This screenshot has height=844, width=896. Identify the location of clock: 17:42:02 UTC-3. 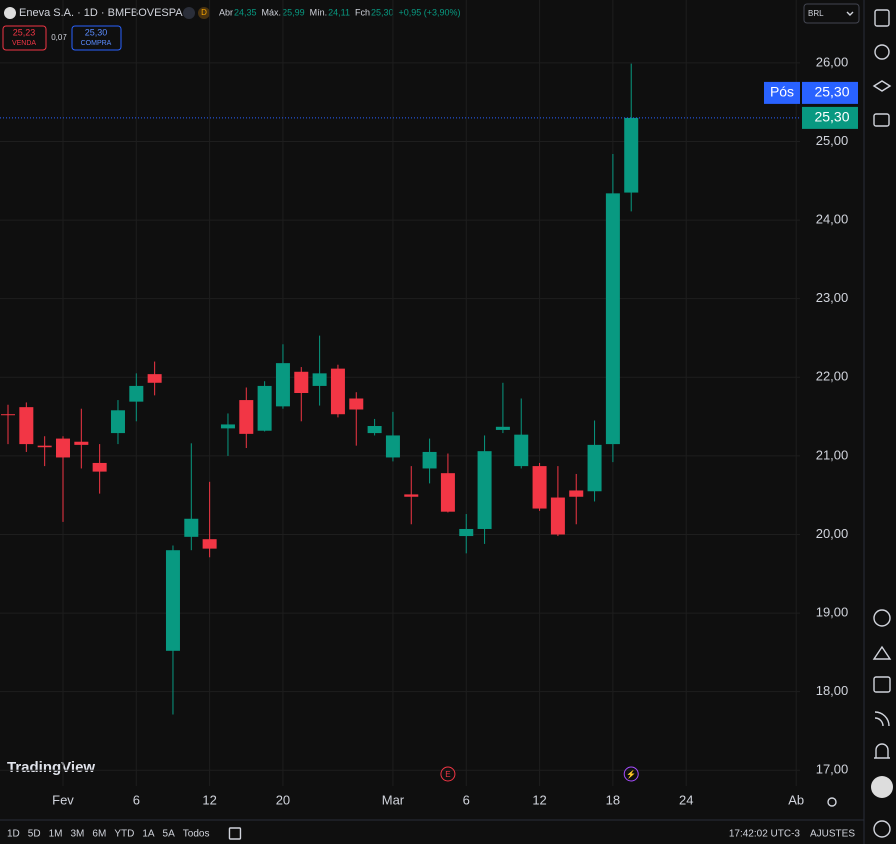
(765, 834).